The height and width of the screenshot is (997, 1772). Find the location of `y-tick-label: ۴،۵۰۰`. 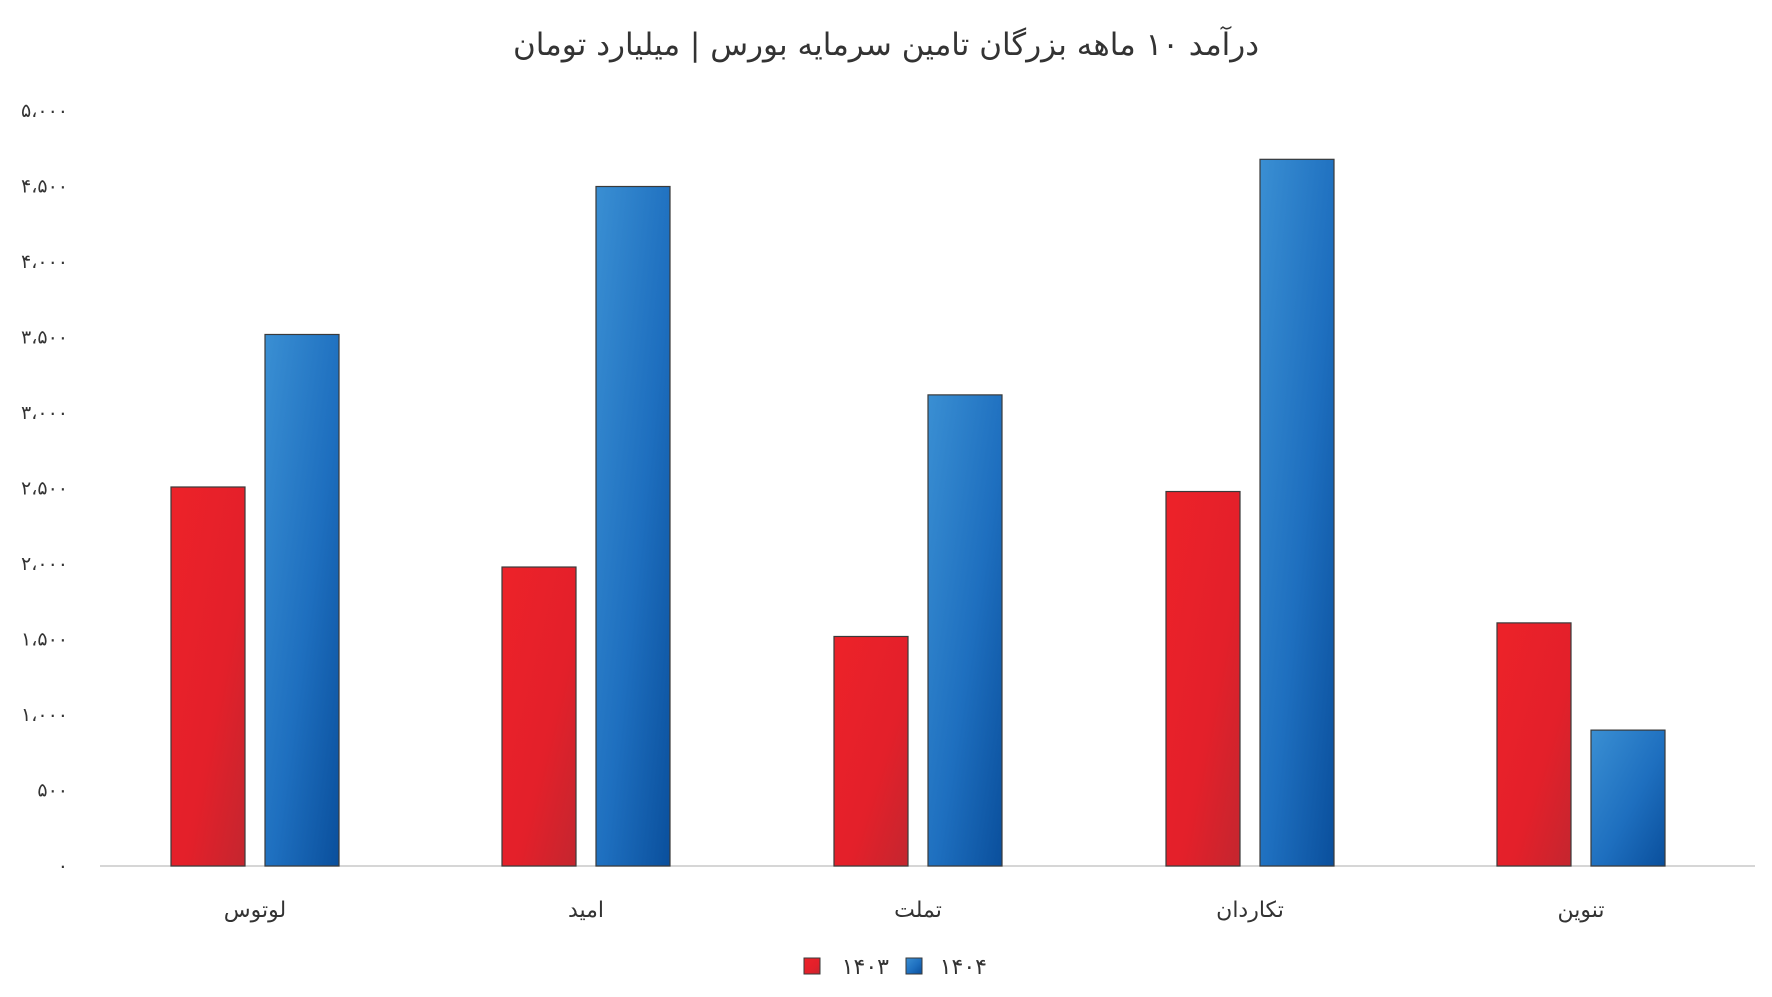

y-tick-label: ۴،۵۰۰ is located at coordinates (44, 187).